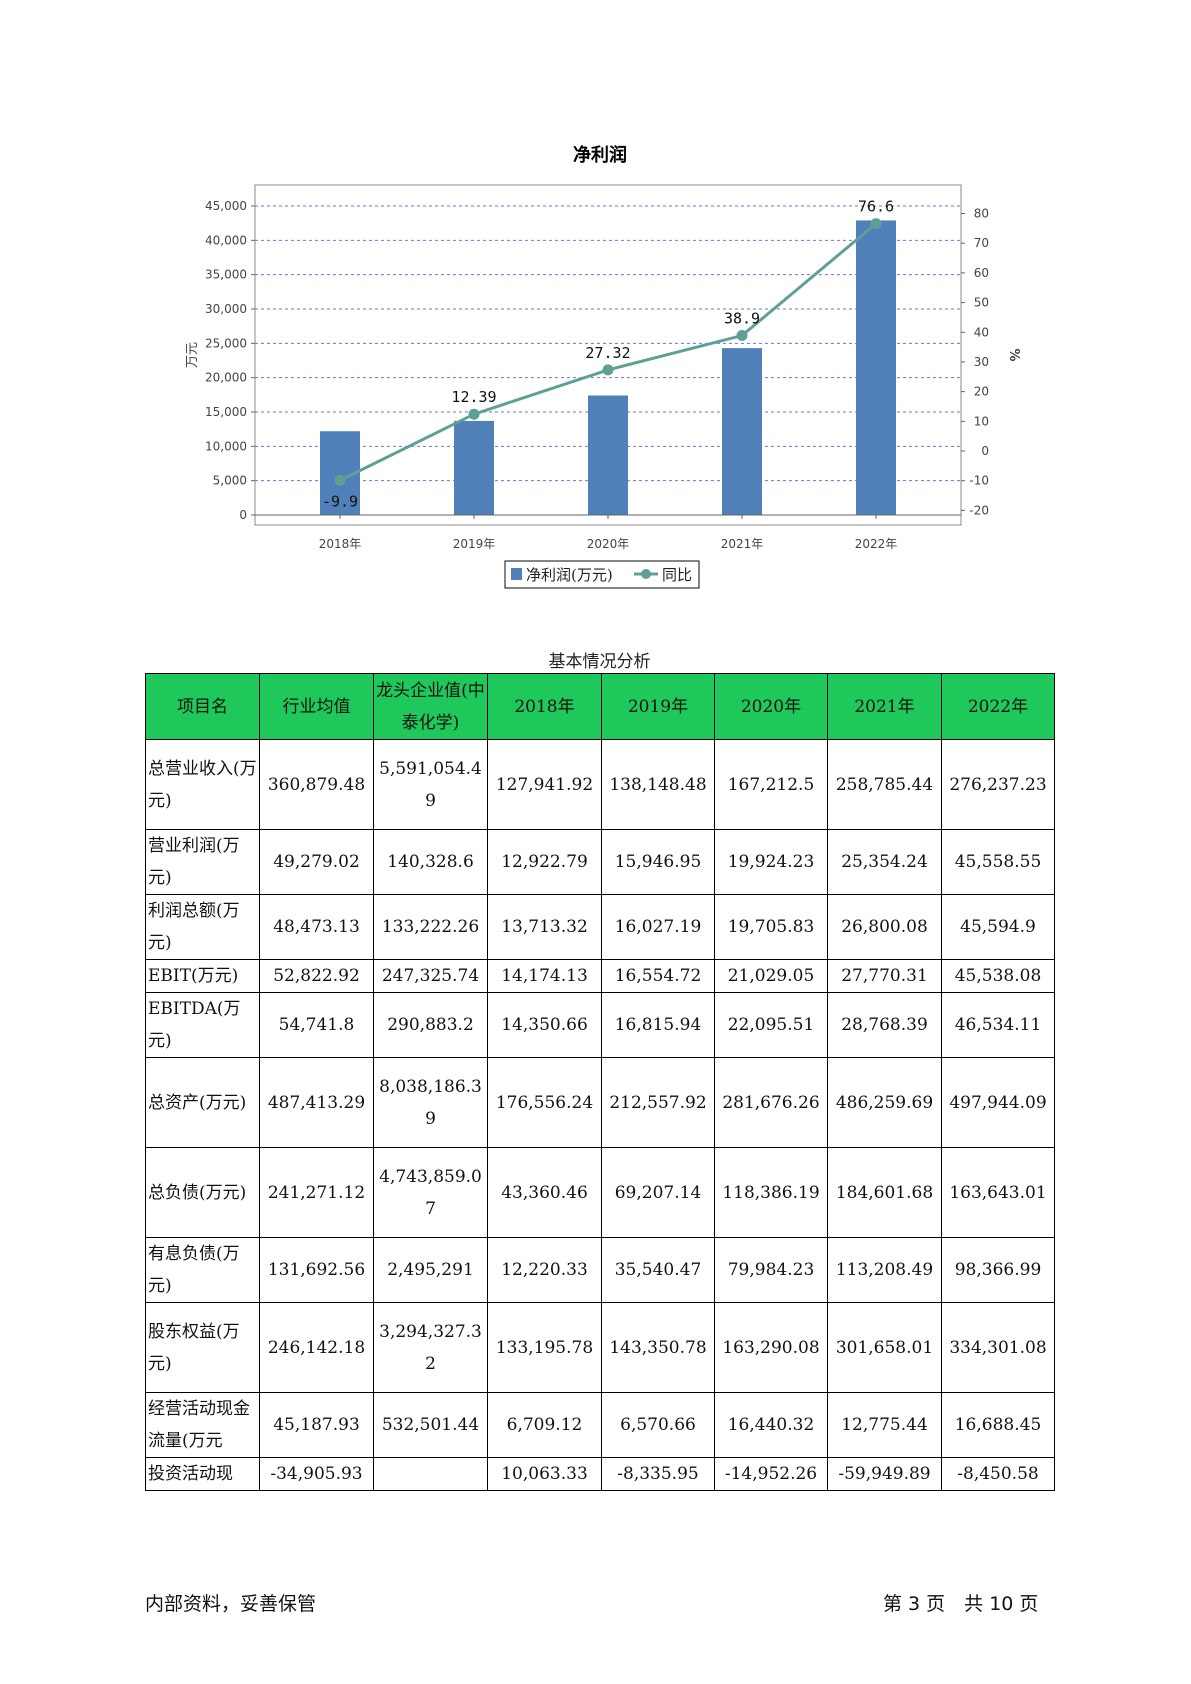  I want to click on value-cell: 360,879.48, so click(316, 784).